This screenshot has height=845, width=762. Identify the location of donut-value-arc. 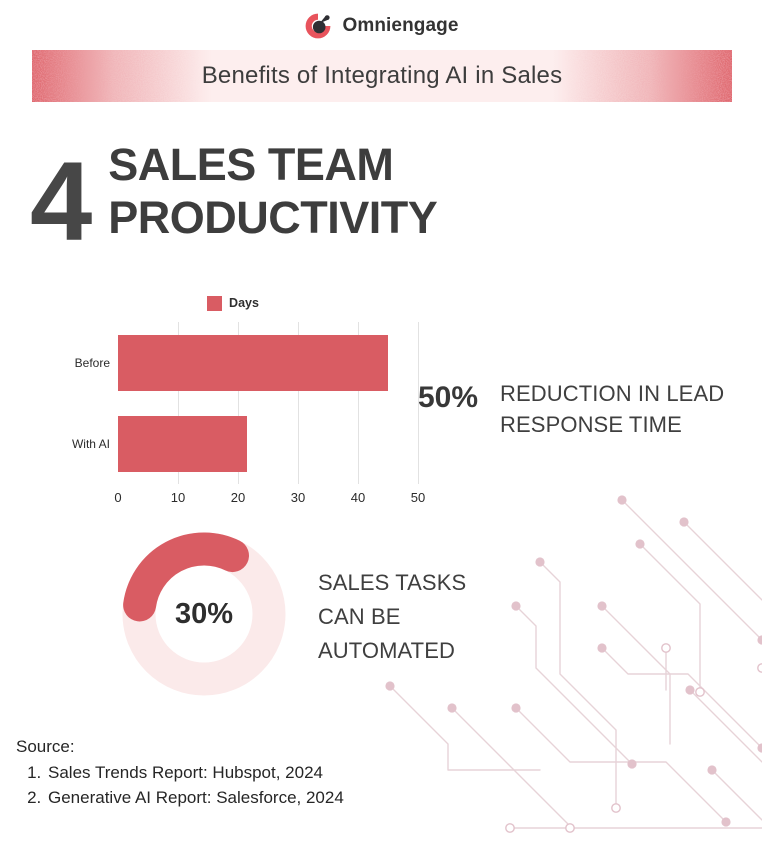
(186, 577).